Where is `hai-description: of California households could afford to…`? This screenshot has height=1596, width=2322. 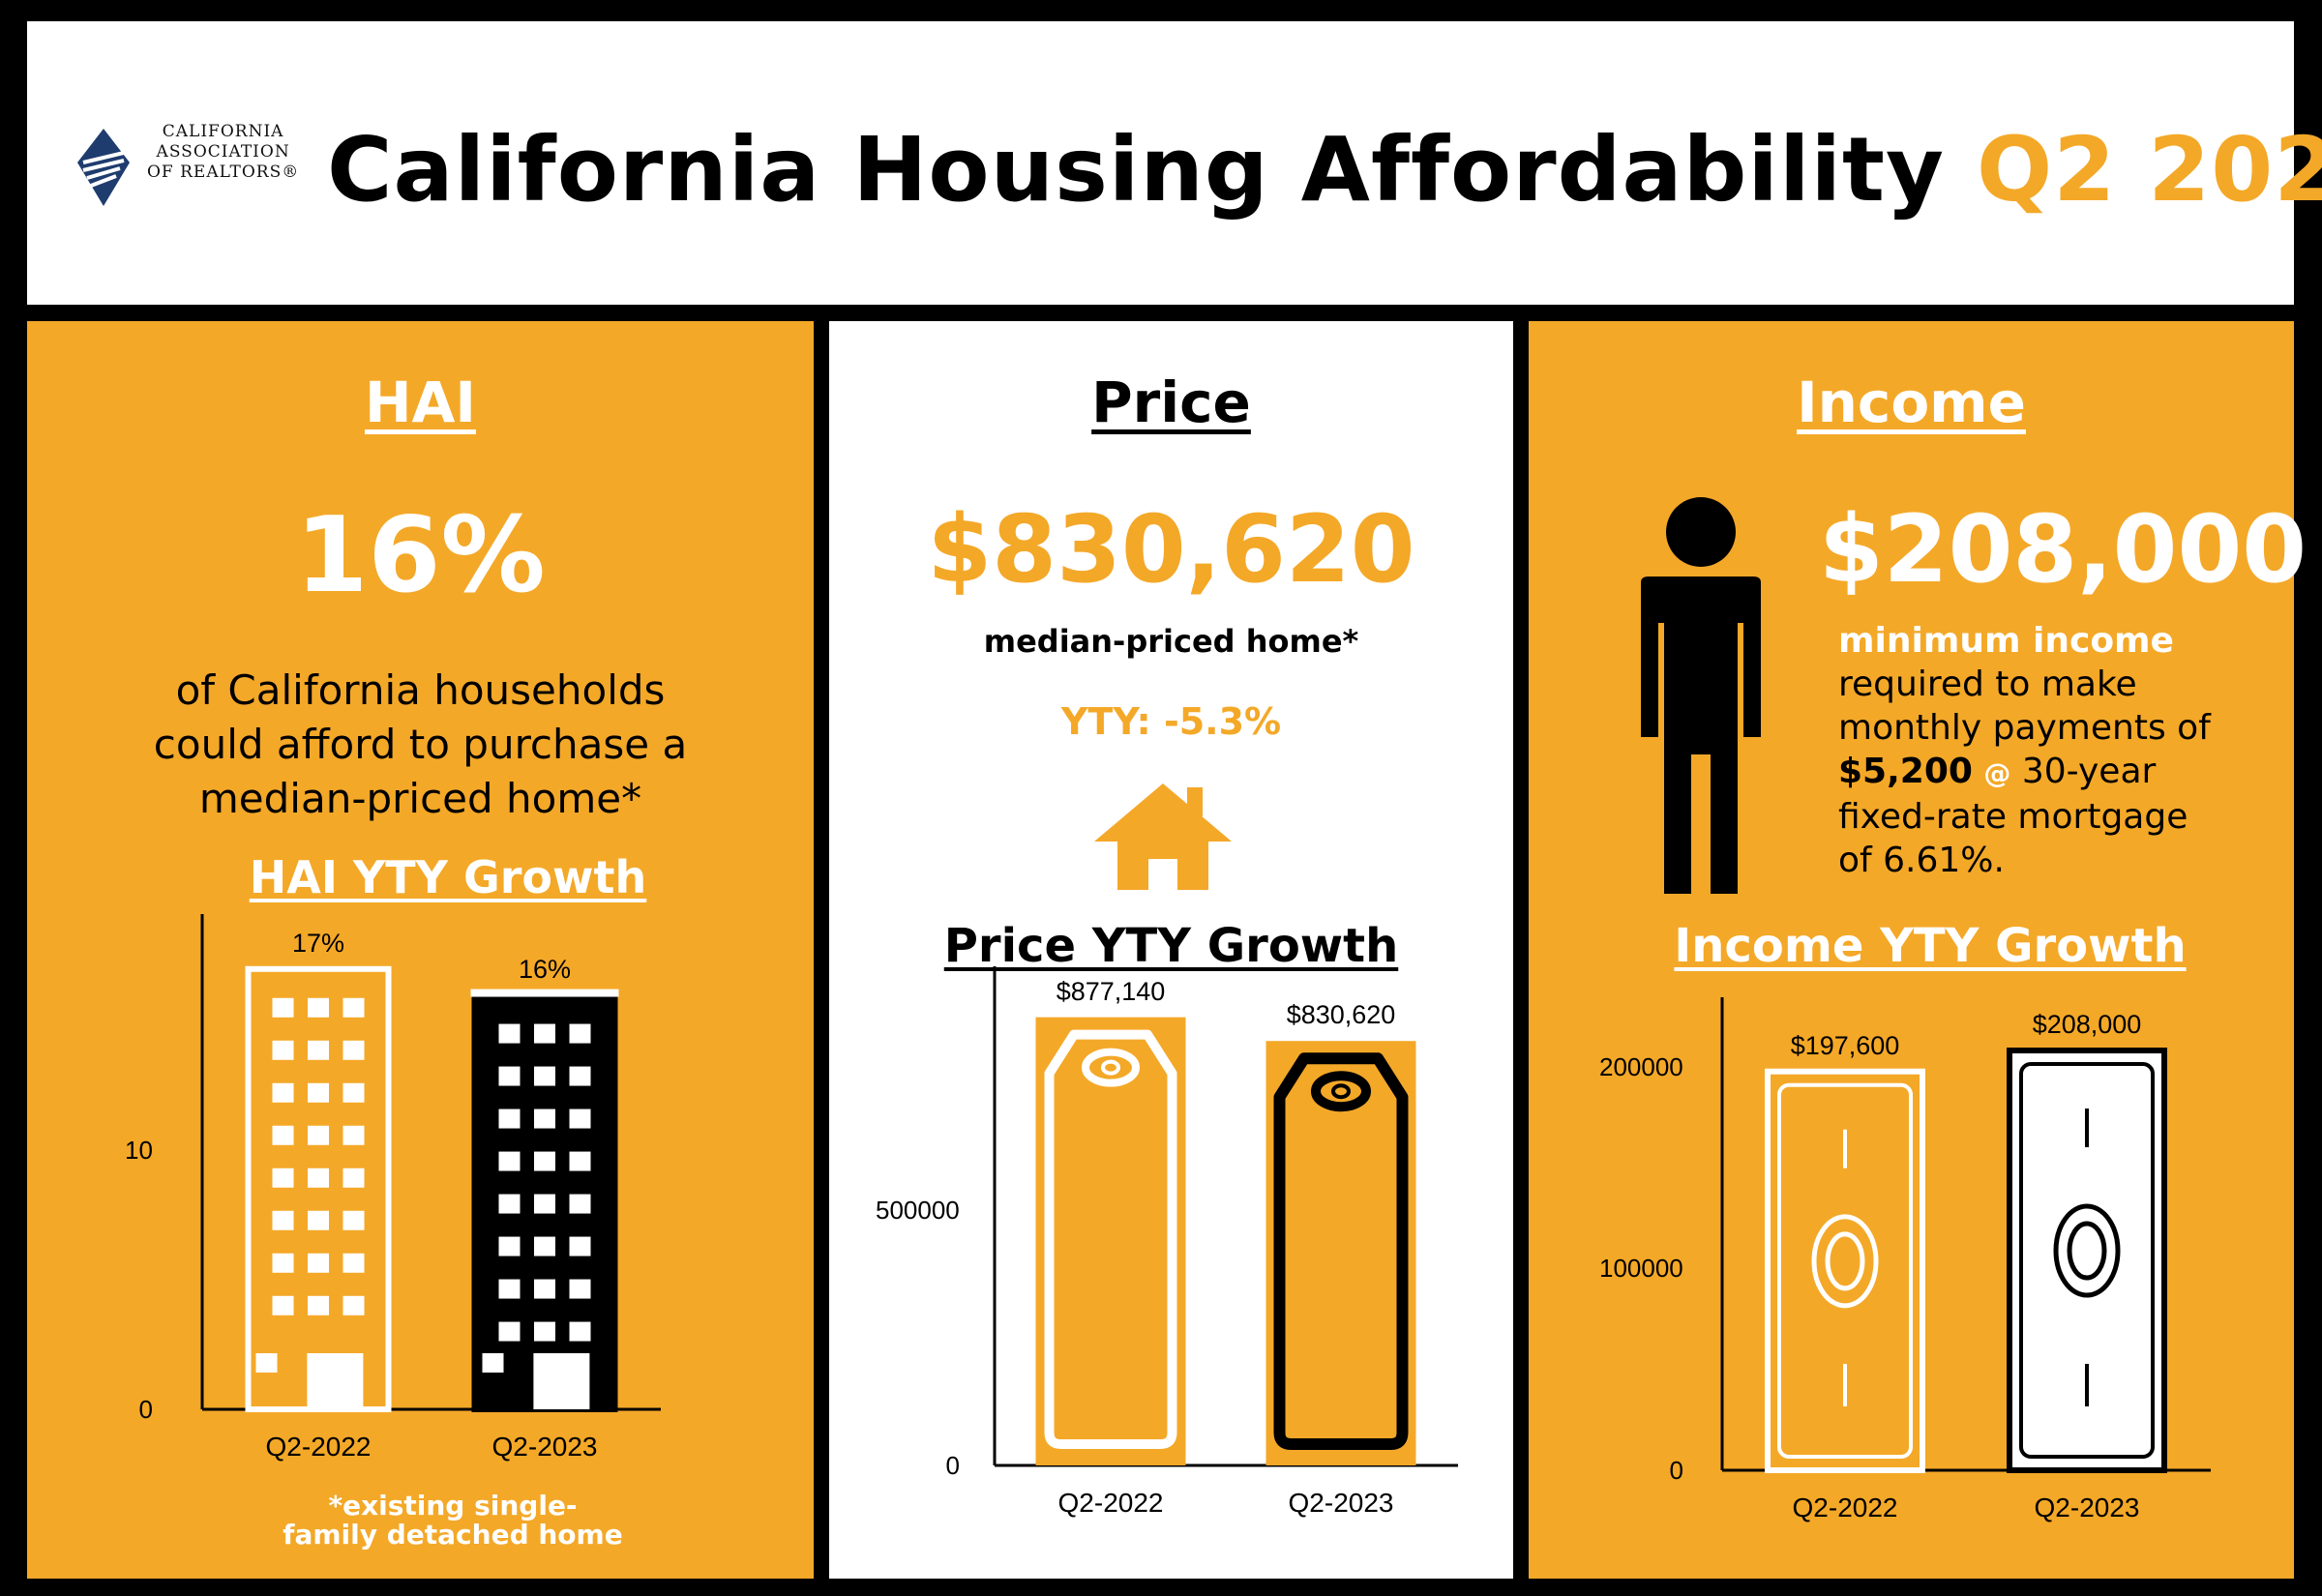
hai-description: of California households could afford to… is located at coordinates (420, 745).